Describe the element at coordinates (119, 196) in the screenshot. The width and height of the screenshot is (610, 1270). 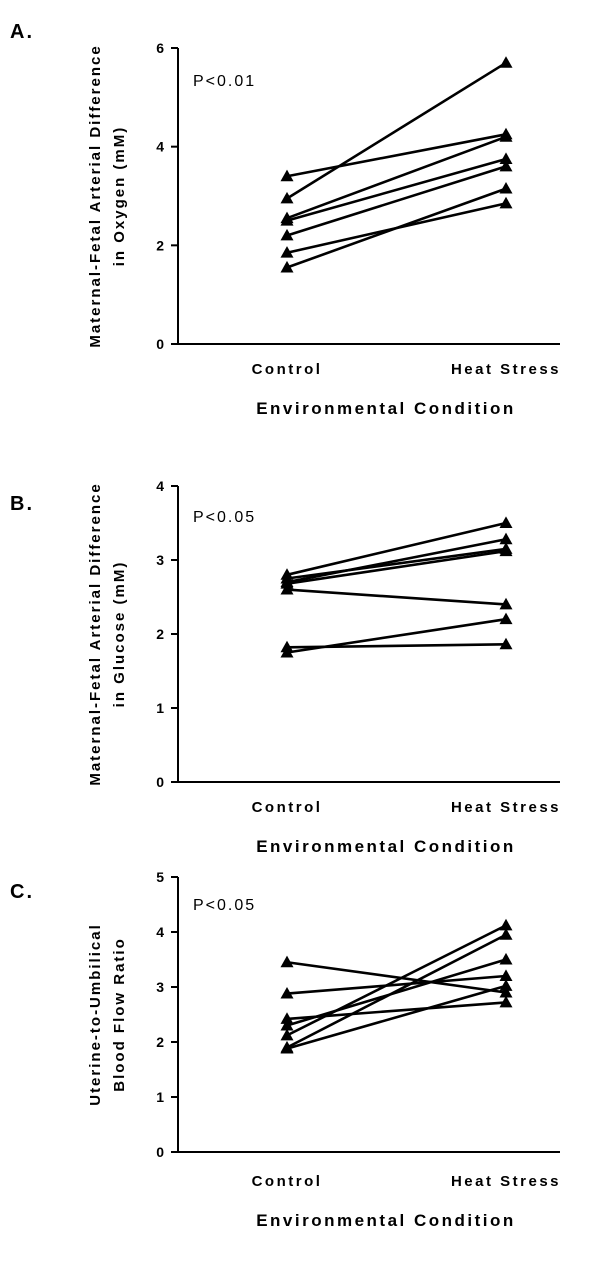
I see `y-axis-label: in Oxygen (mM)` at that location.